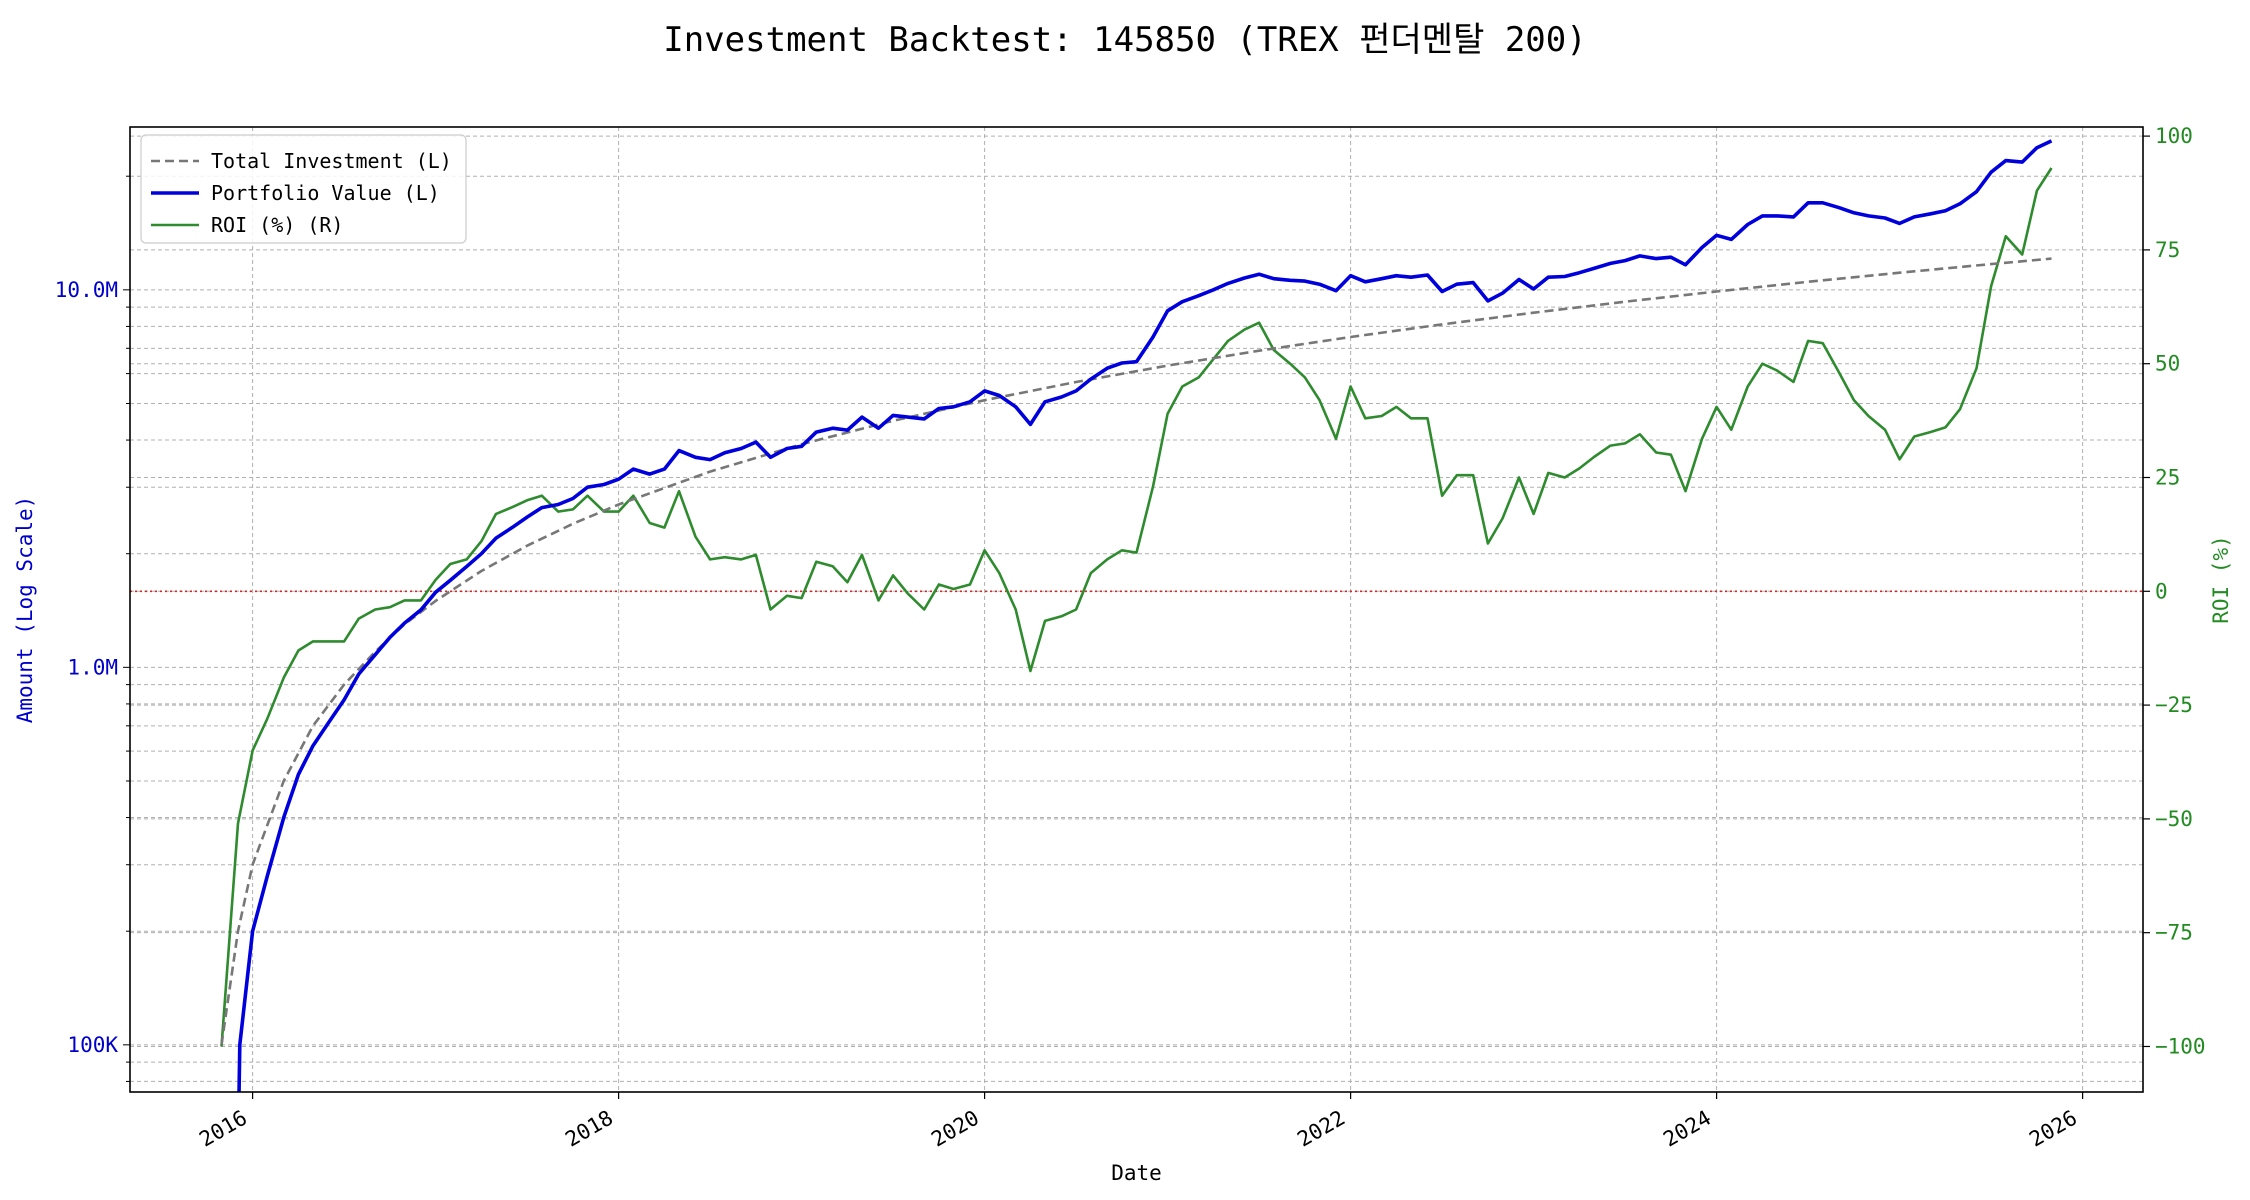 The width and height of the screenshot is (2250, 1200). I want to click on y-right-tick-label: 25, so click(2167, 477).